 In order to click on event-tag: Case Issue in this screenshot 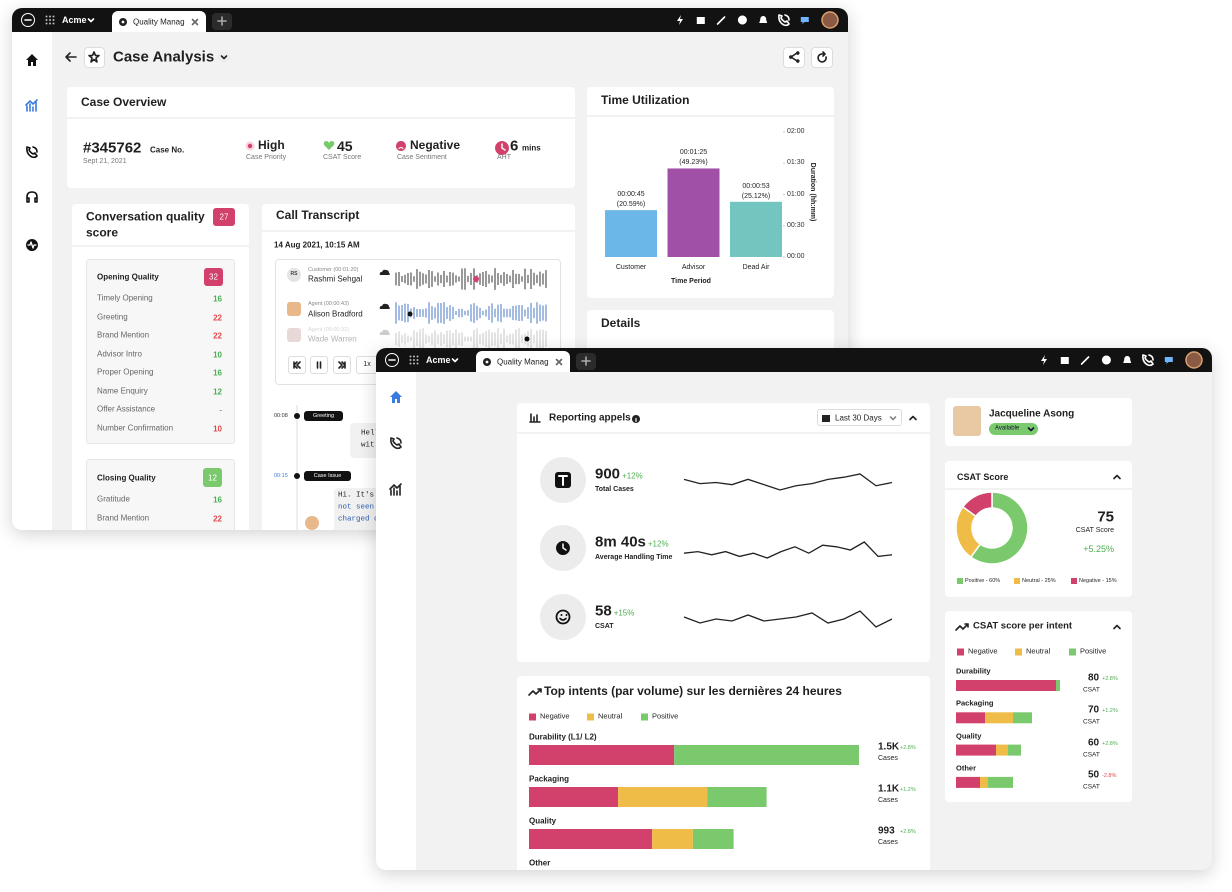, I will do `click(327, 475)`.